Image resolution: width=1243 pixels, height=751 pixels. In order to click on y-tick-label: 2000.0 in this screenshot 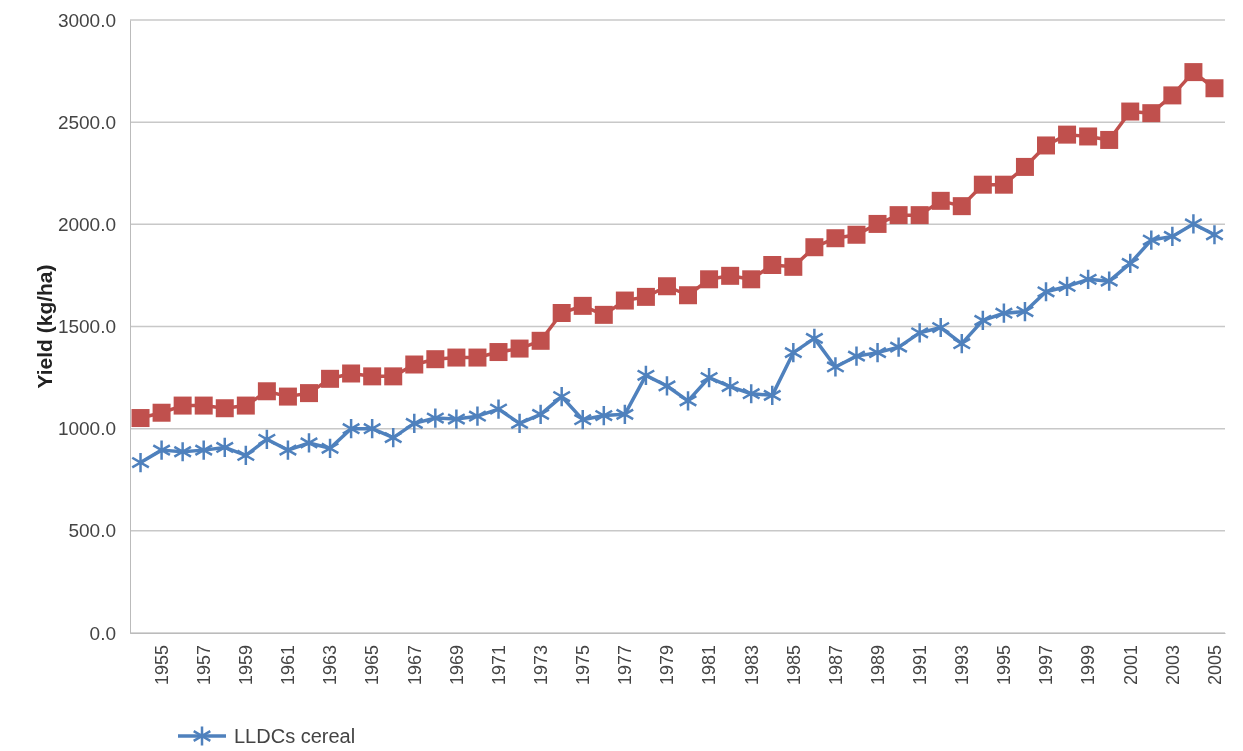, I will do `click(86, 224)`.